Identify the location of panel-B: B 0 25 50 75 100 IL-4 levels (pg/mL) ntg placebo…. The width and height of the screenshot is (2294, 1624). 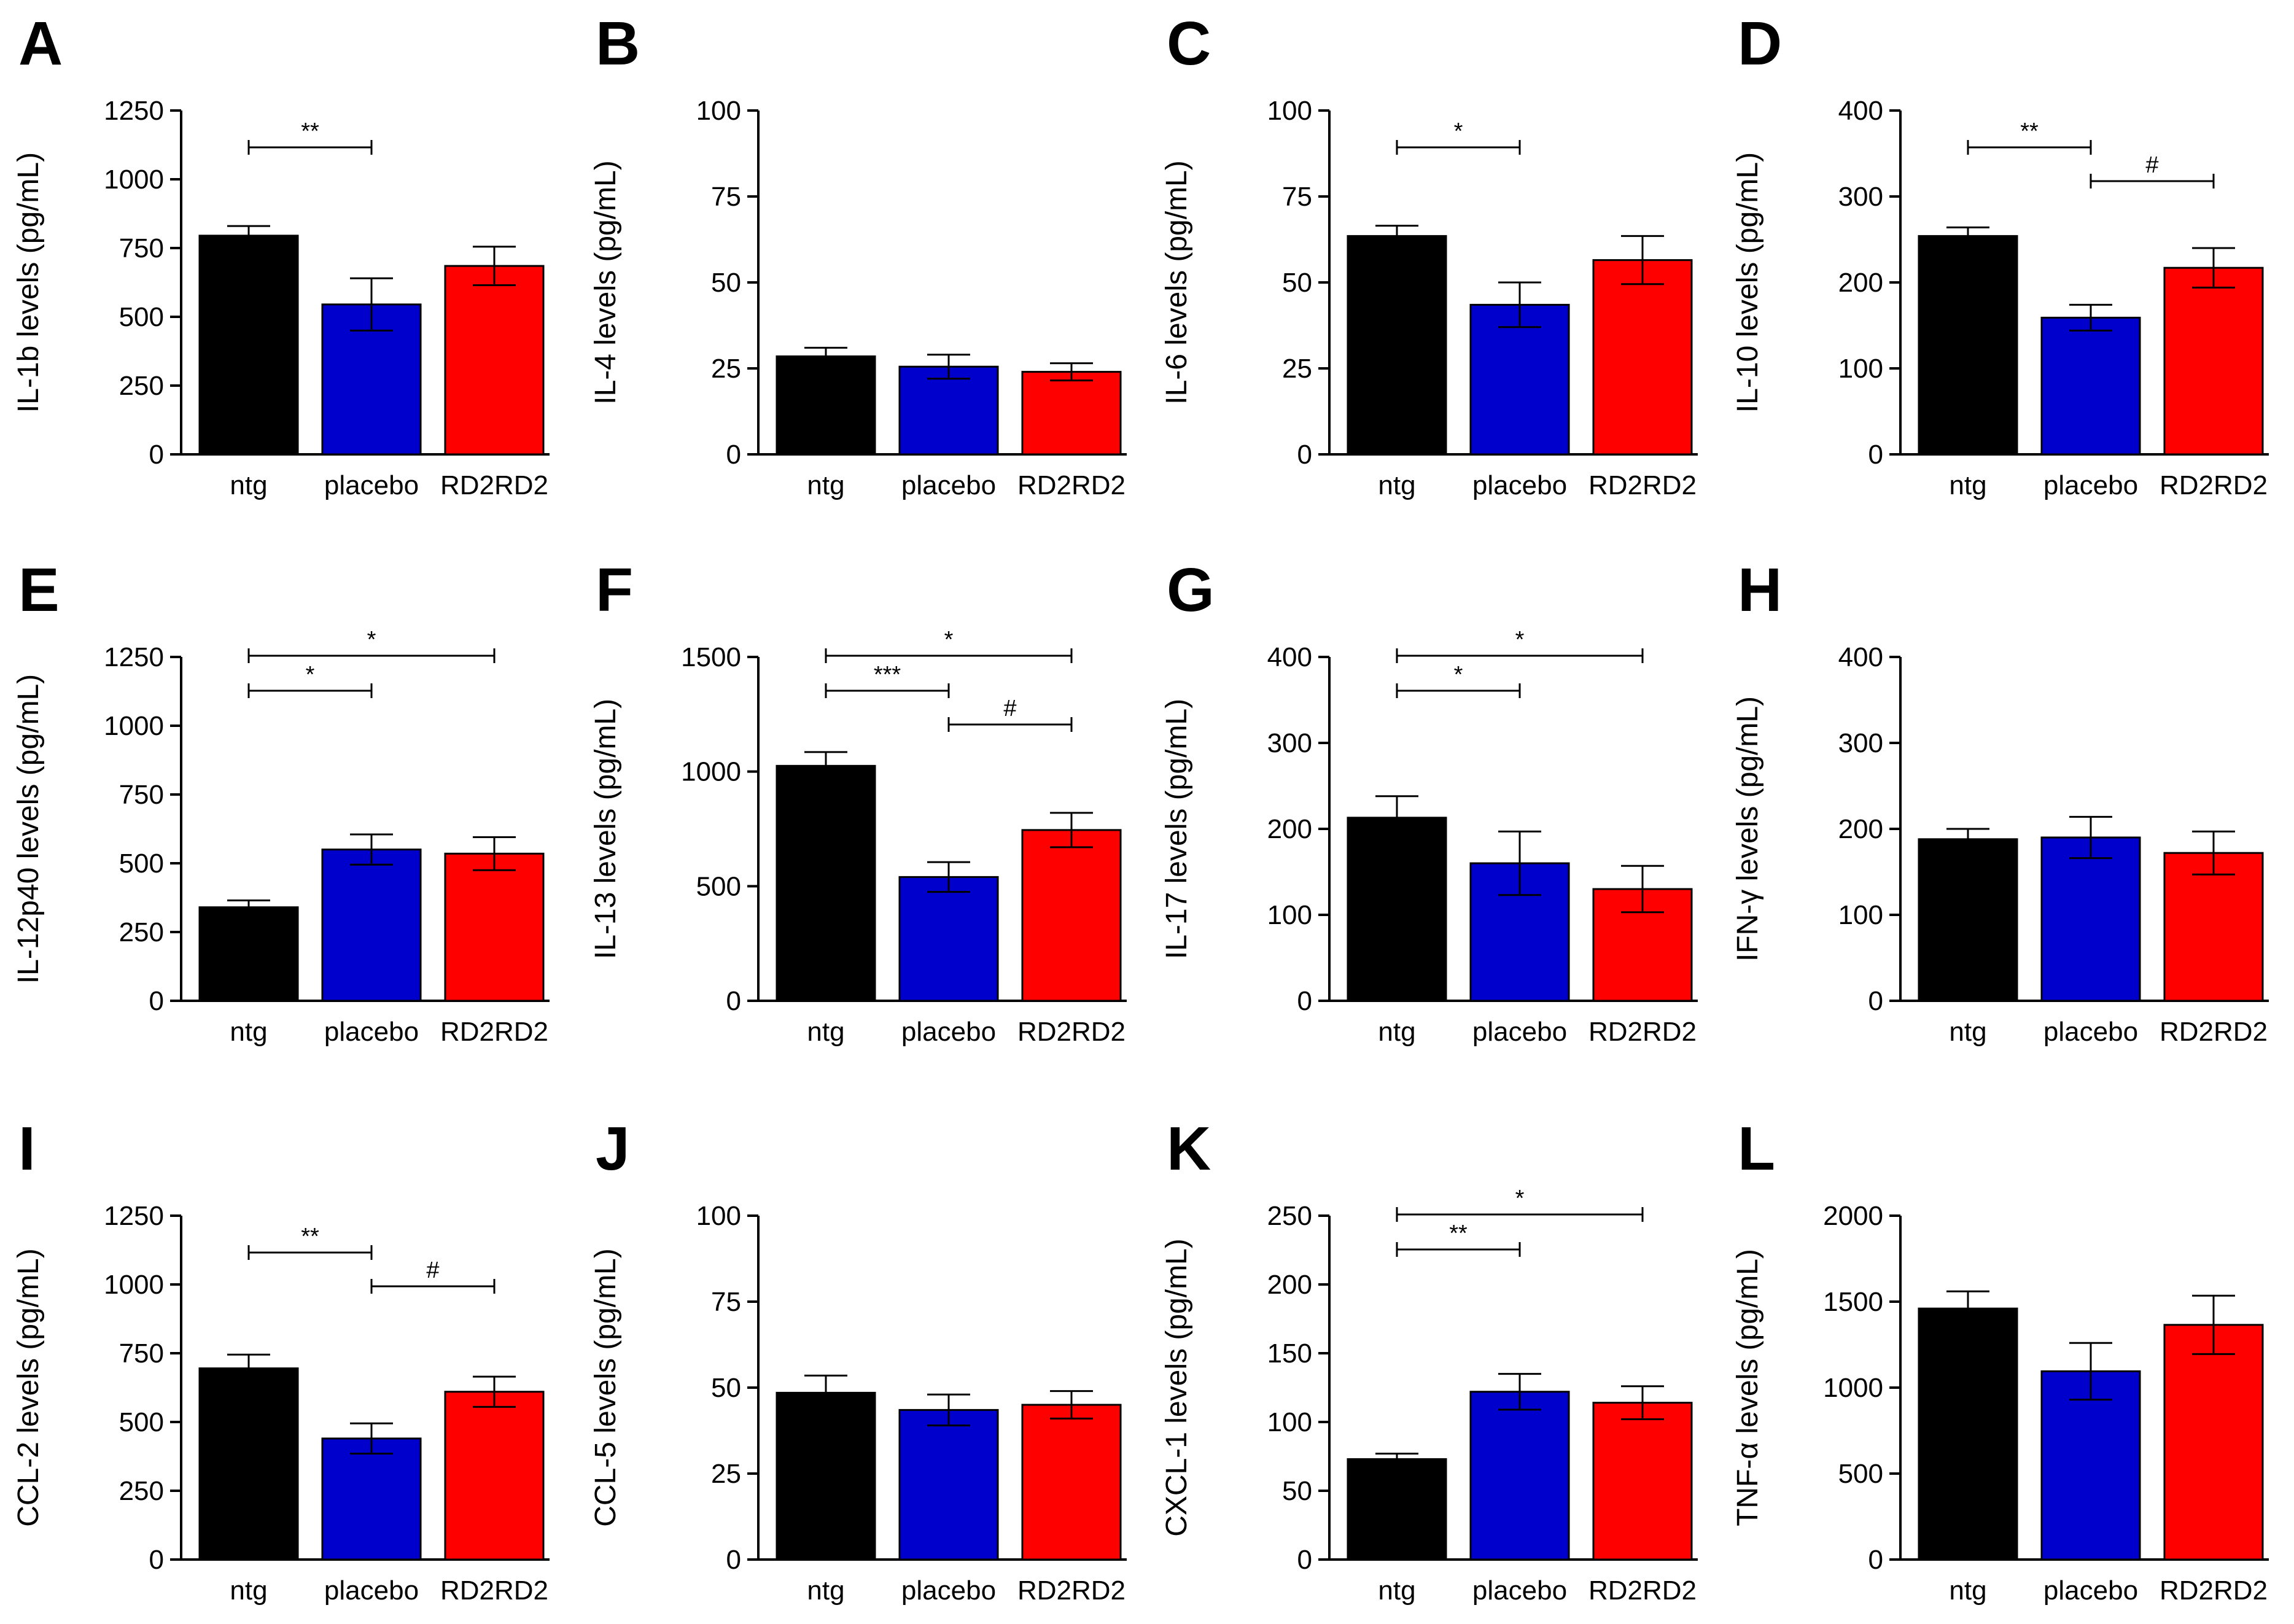
(858, 254).